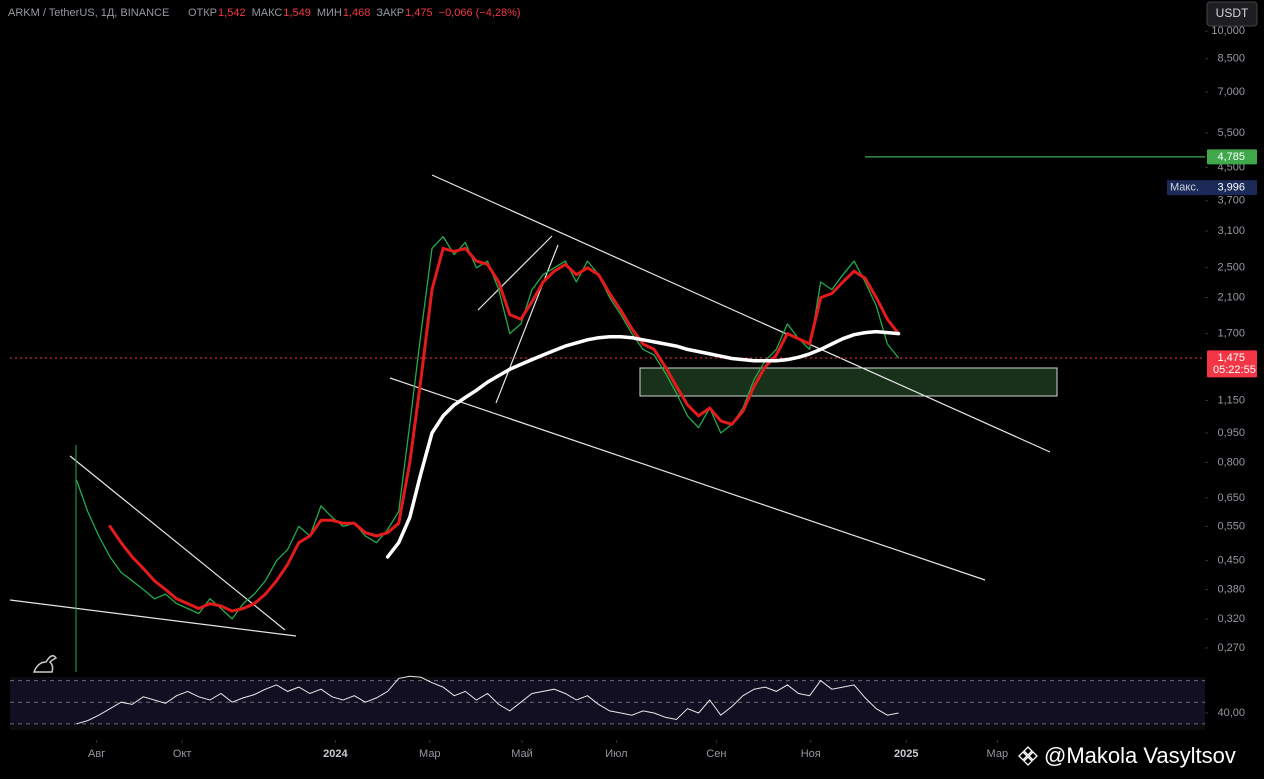 The image size is (1264, 779). Describe the element at coordinates (1231, 334) in the screenshot. I see `y-tick-label: 1,700` at that location.